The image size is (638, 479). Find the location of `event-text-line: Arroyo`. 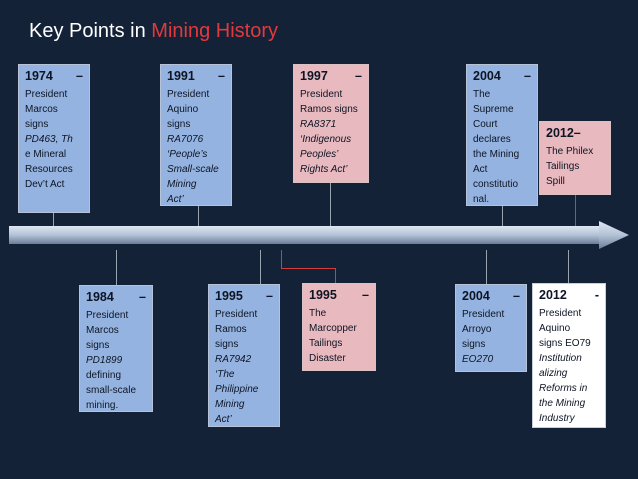

event-text-line: Arroyo is located at coordinates (477, 329).